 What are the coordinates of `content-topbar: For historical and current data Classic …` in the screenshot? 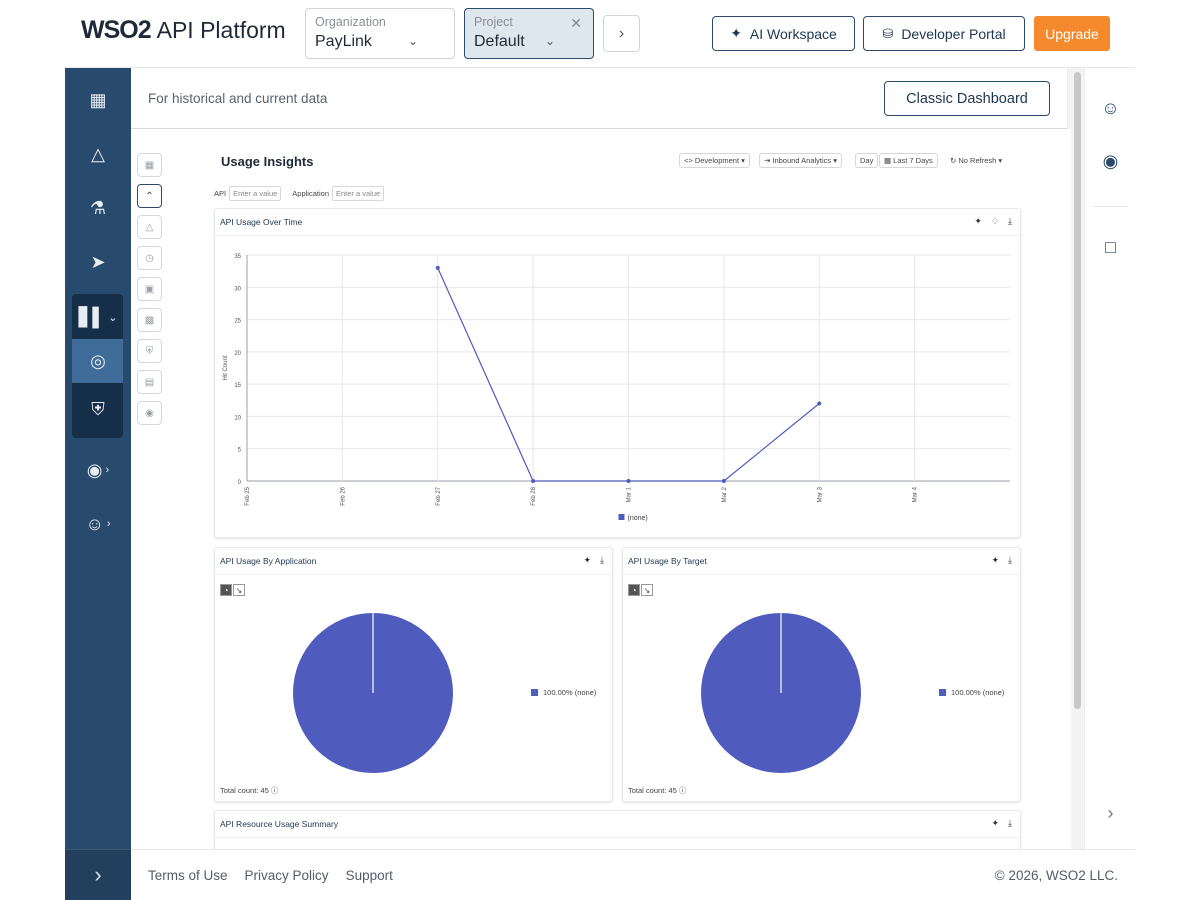 It's located at (599, 98).